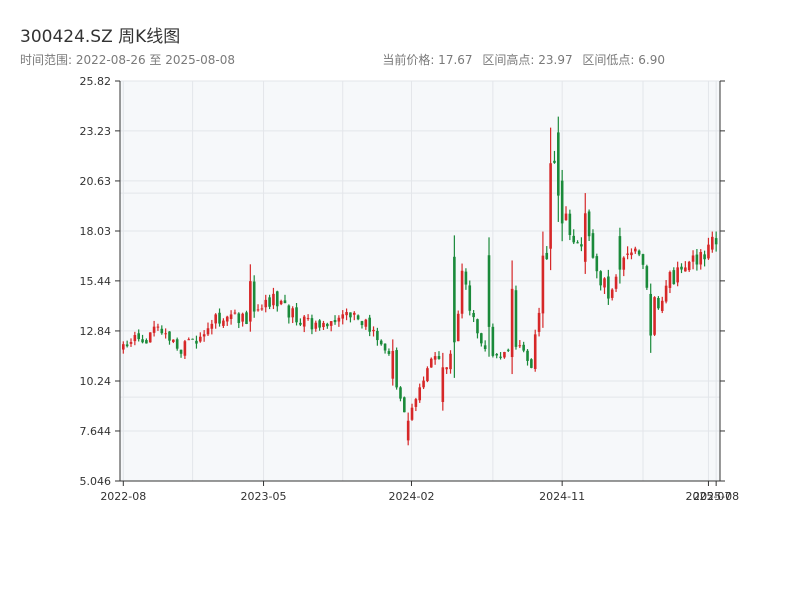 This screenshot has width=800, height=600. I want to click on y-tick-label: 18.03, so click(96, 231).